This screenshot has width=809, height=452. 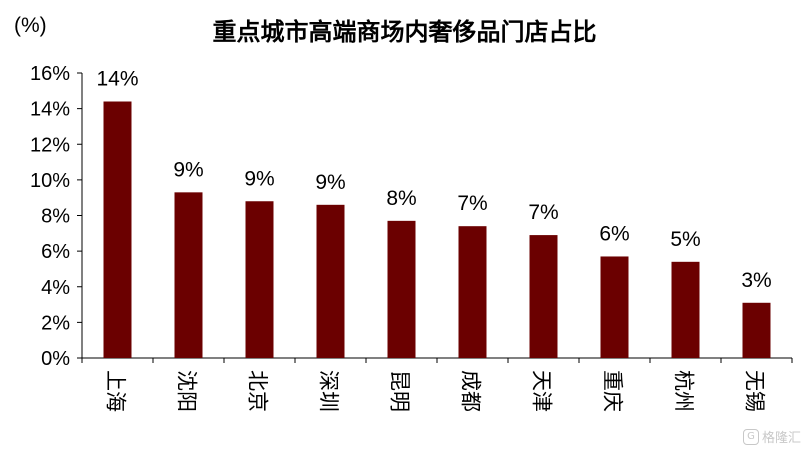 I want to click on y-tick-label: 4%, so click(x=55, y=288).